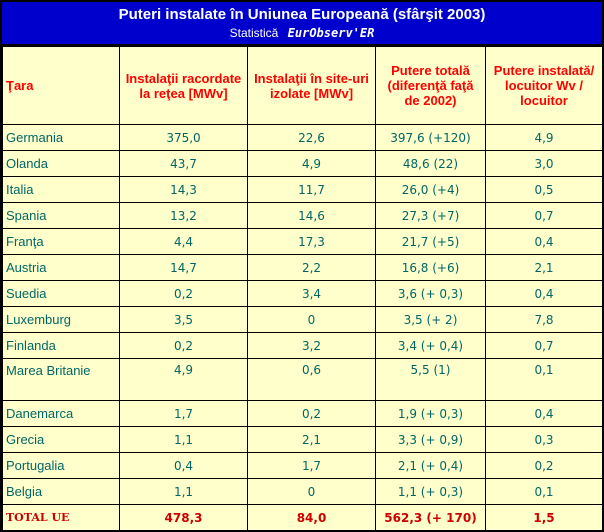 Image resolution: width=604 pixels, height=532 pixels. I want to click on cell-total-power: 3,6 (+ 0,3), so click(430, 293).